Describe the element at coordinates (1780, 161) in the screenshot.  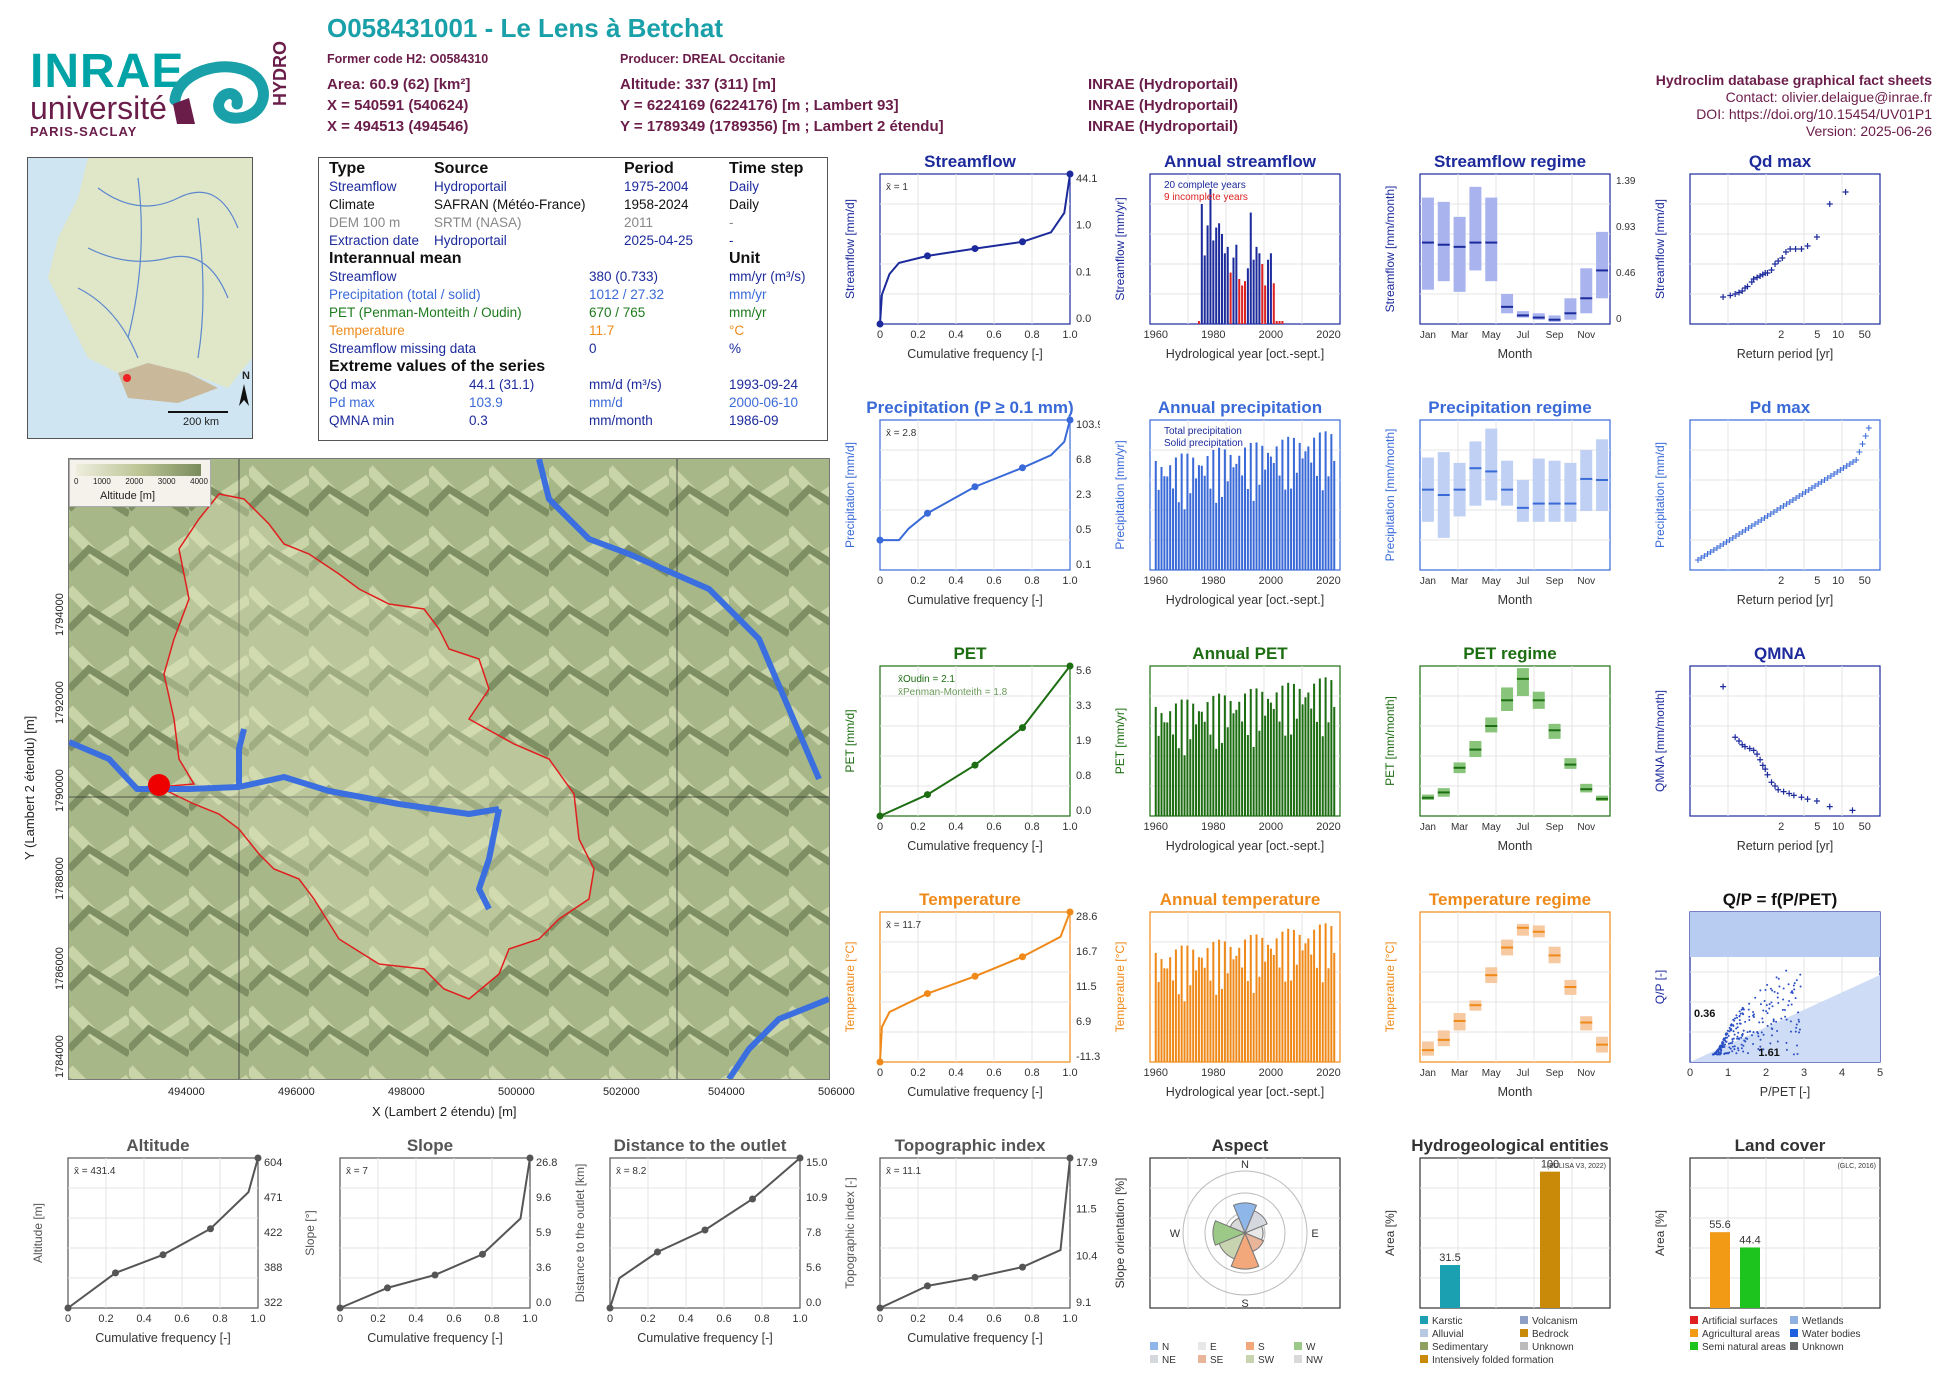
I see `chart-title: Qd max` at that location.